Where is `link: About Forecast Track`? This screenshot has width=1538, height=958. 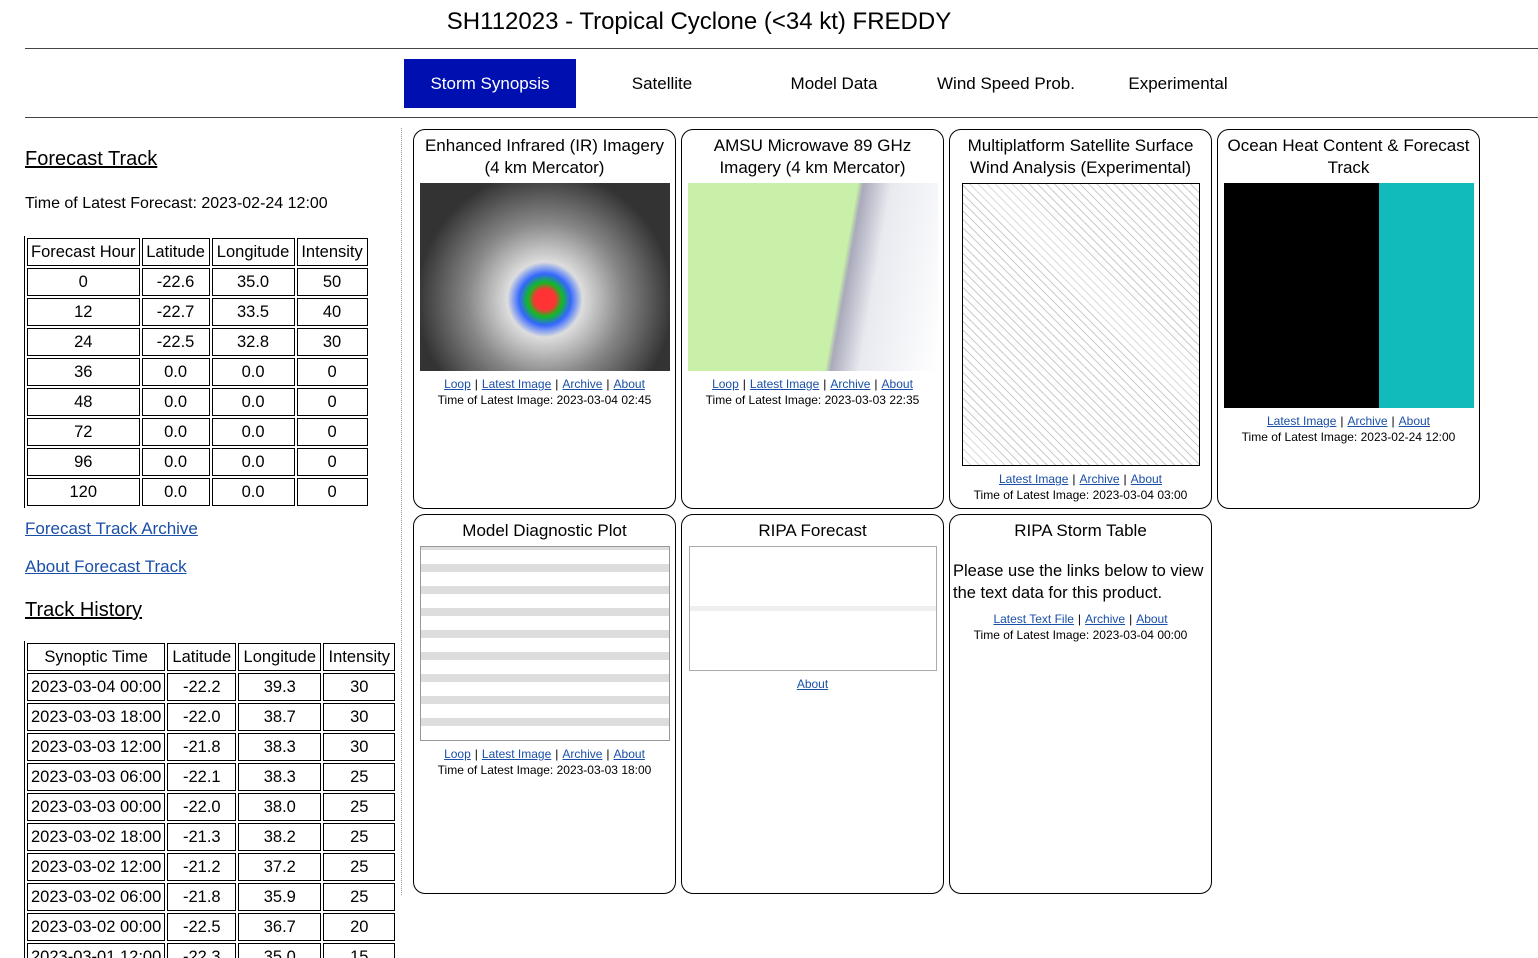 link: About Forecast Track is located at coordinates (106, 566).